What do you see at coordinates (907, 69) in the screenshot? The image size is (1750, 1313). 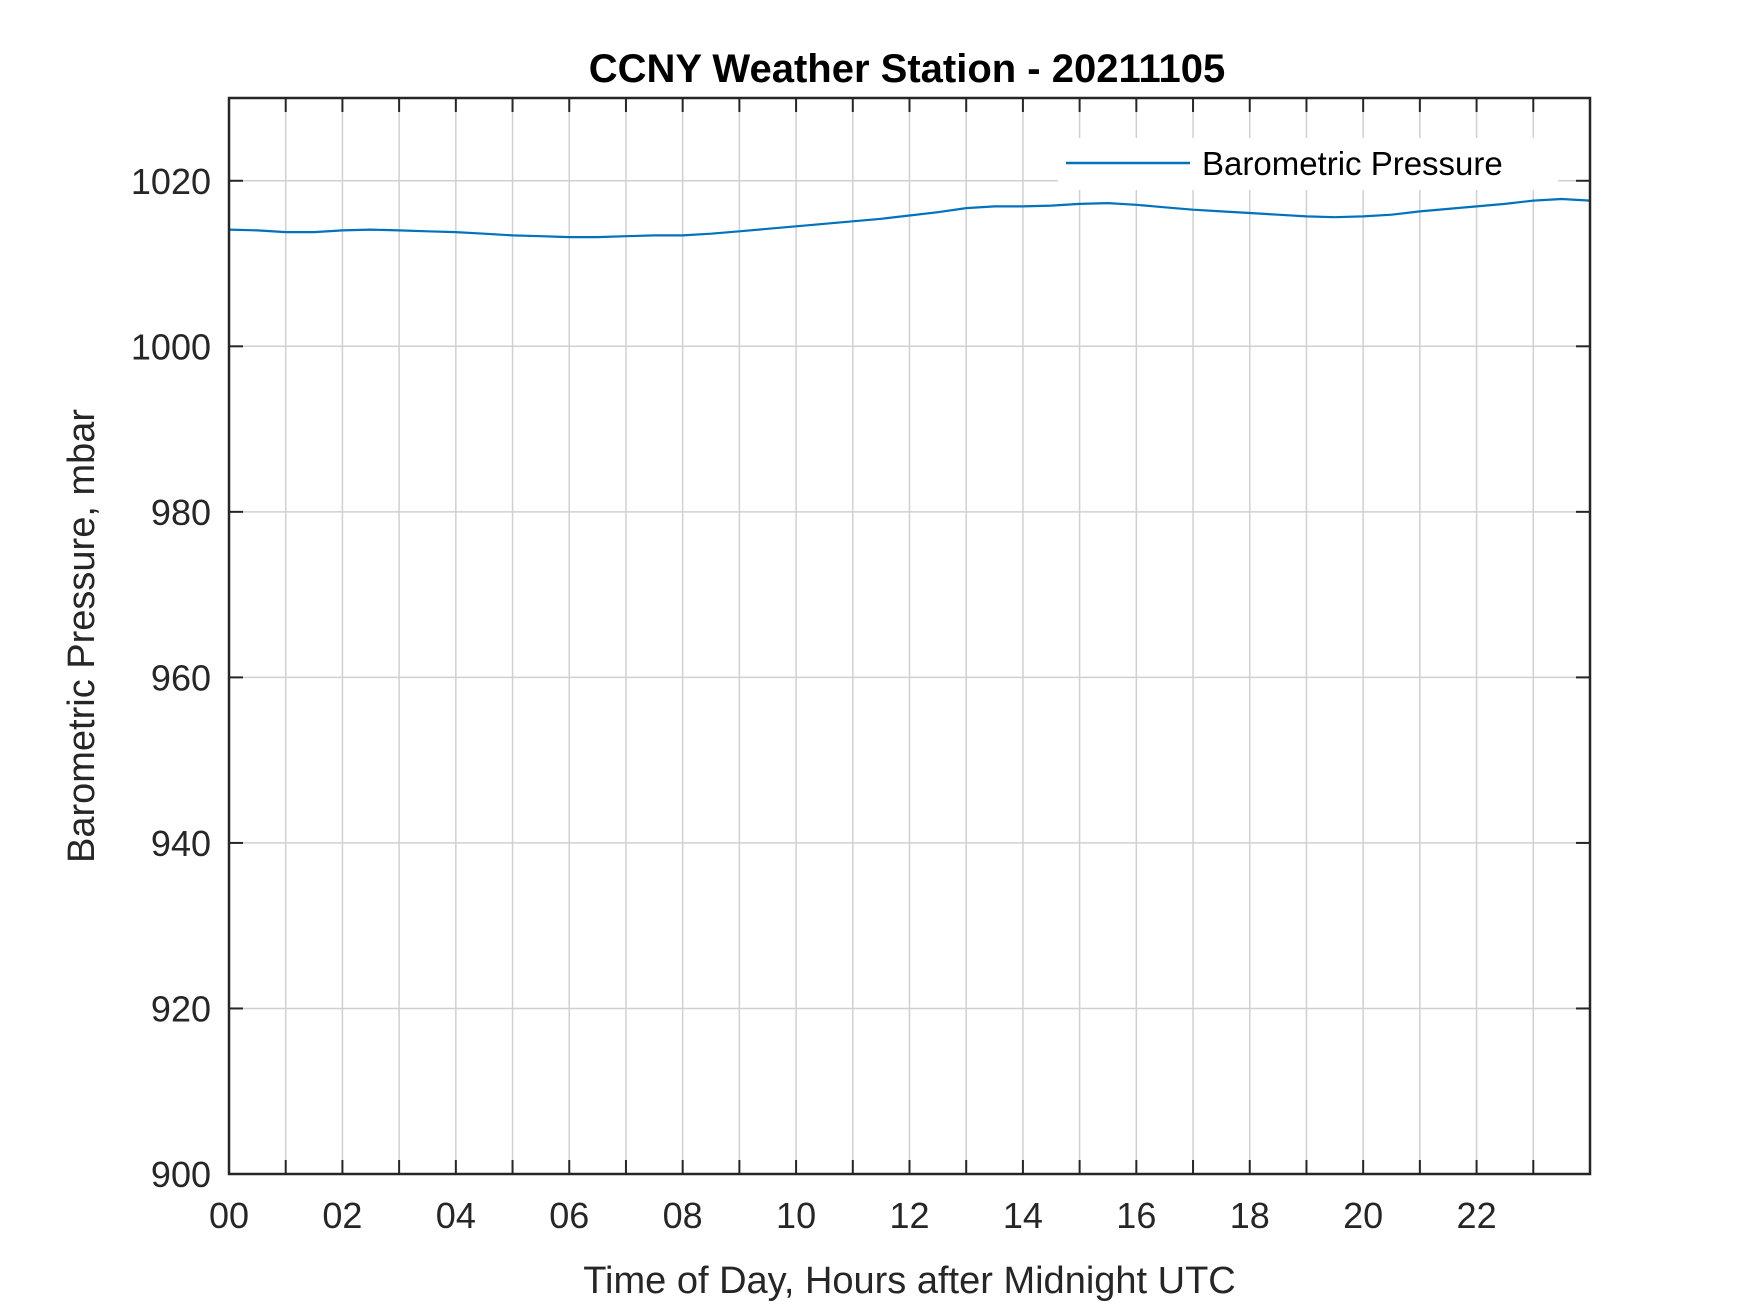 I see `chart-title: CCNY Weather Station - 20211105` at bounding box center [907, 69].